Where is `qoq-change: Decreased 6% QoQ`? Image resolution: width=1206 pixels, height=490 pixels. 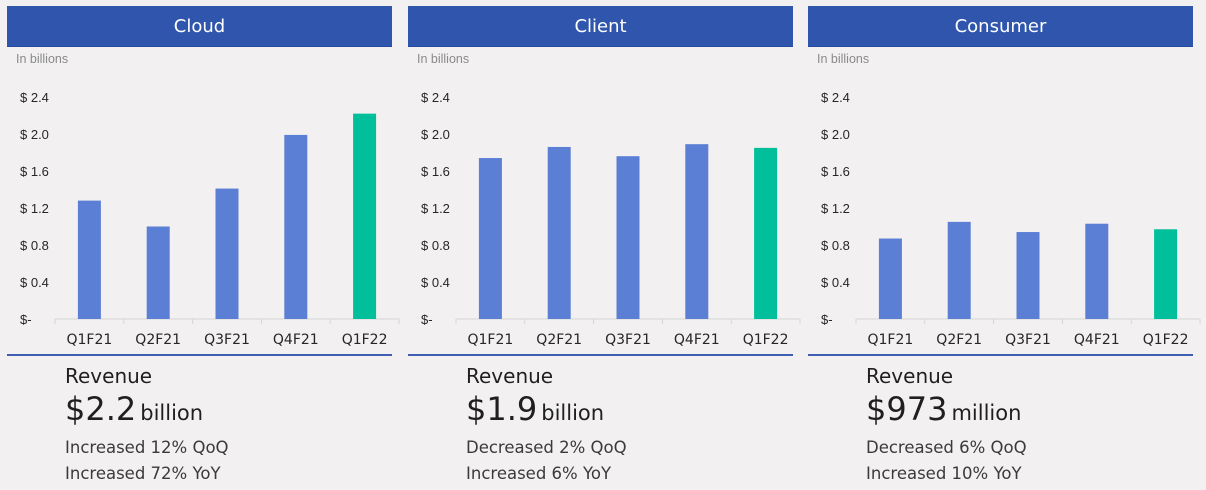 qoq-change: Decreased 6% QoQ is located at coordinates (946, 447).